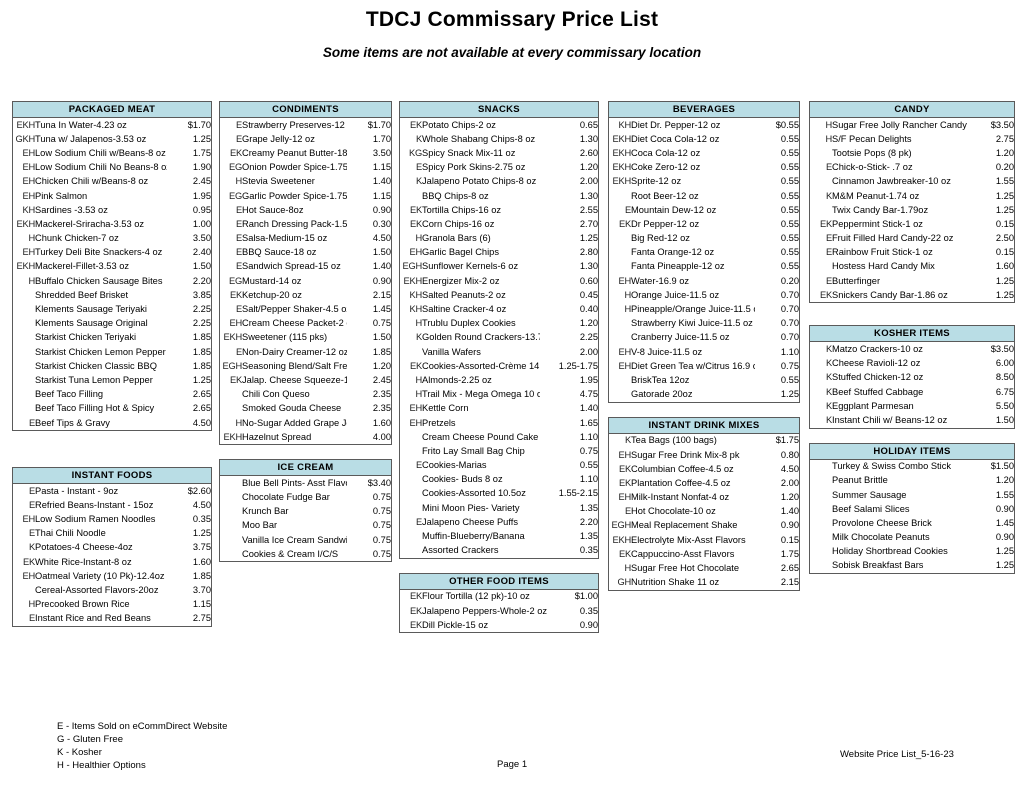 The image size is (1024, 793). I want to click on item-row: EH Low Sodium Ramen Noodles 0.35, so click(112, 520).